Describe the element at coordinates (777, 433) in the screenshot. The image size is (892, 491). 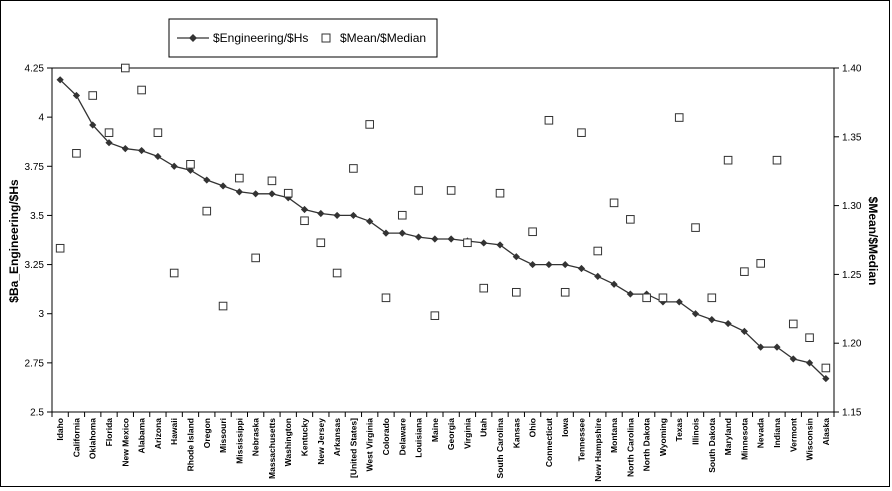
I see `x-category-label: Indiana` at that location.